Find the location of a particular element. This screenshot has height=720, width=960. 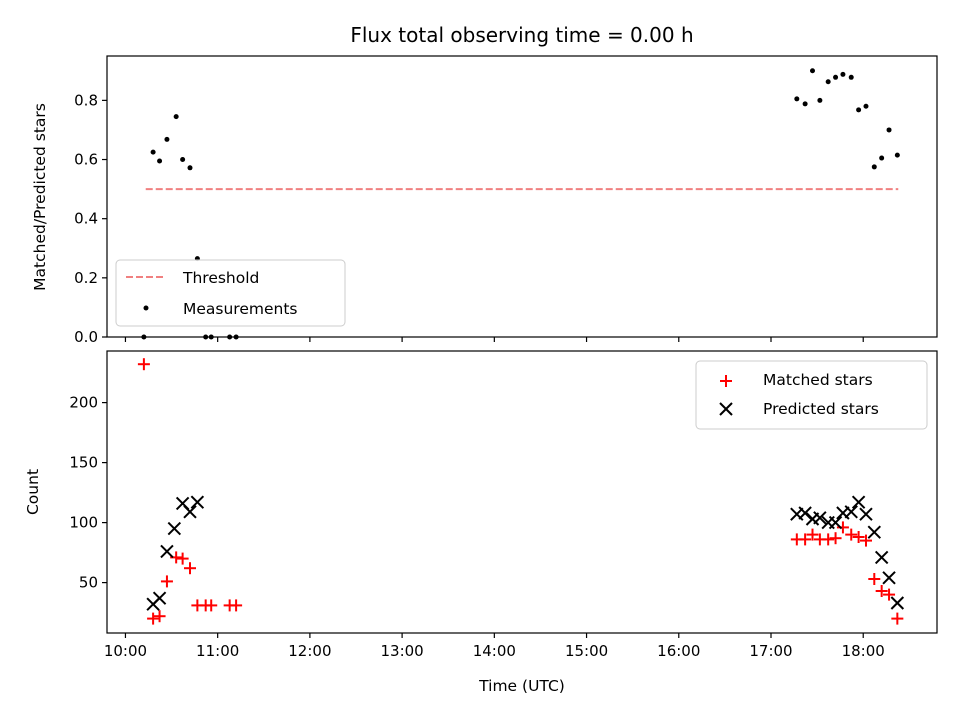

bottom-legend-box is located at coordinates (811, 395).